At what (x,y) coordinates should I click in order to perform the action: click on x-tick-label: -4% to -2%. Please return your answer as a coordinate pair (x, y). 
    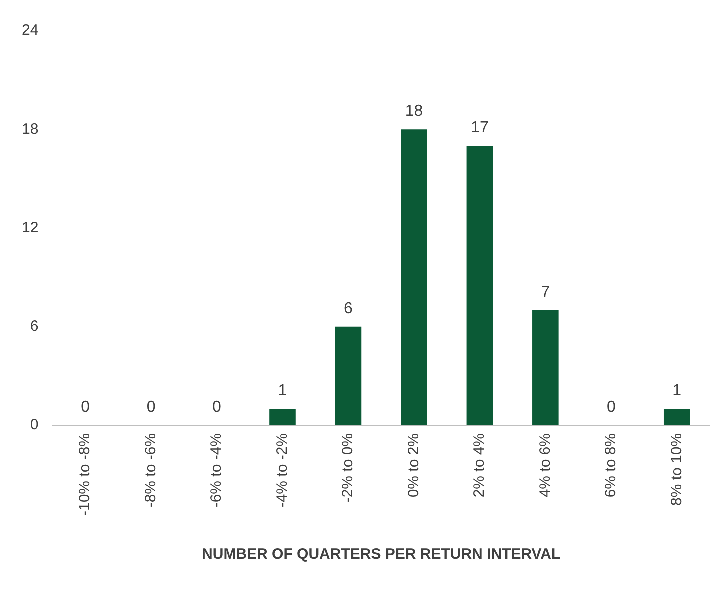
    Looking at the image, I should click on (282, 470).